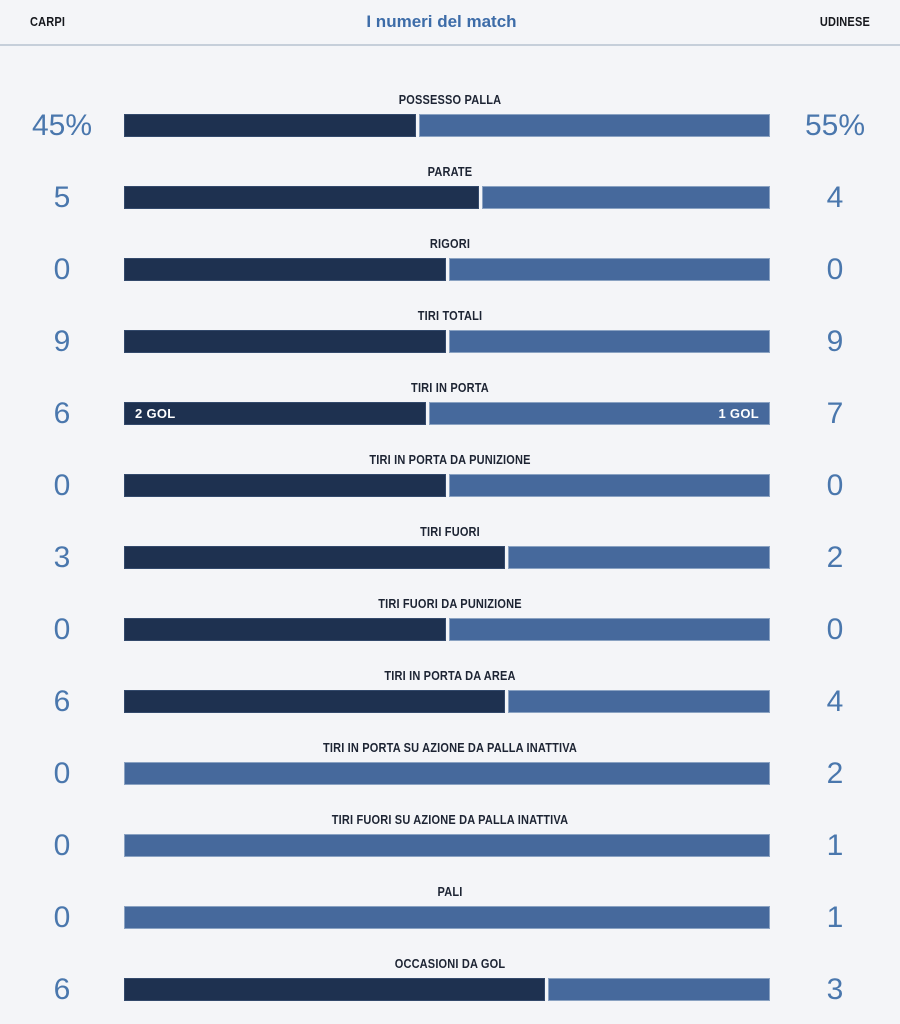  I want to click on stat-bar-line: 6 3, so click(450, 989).